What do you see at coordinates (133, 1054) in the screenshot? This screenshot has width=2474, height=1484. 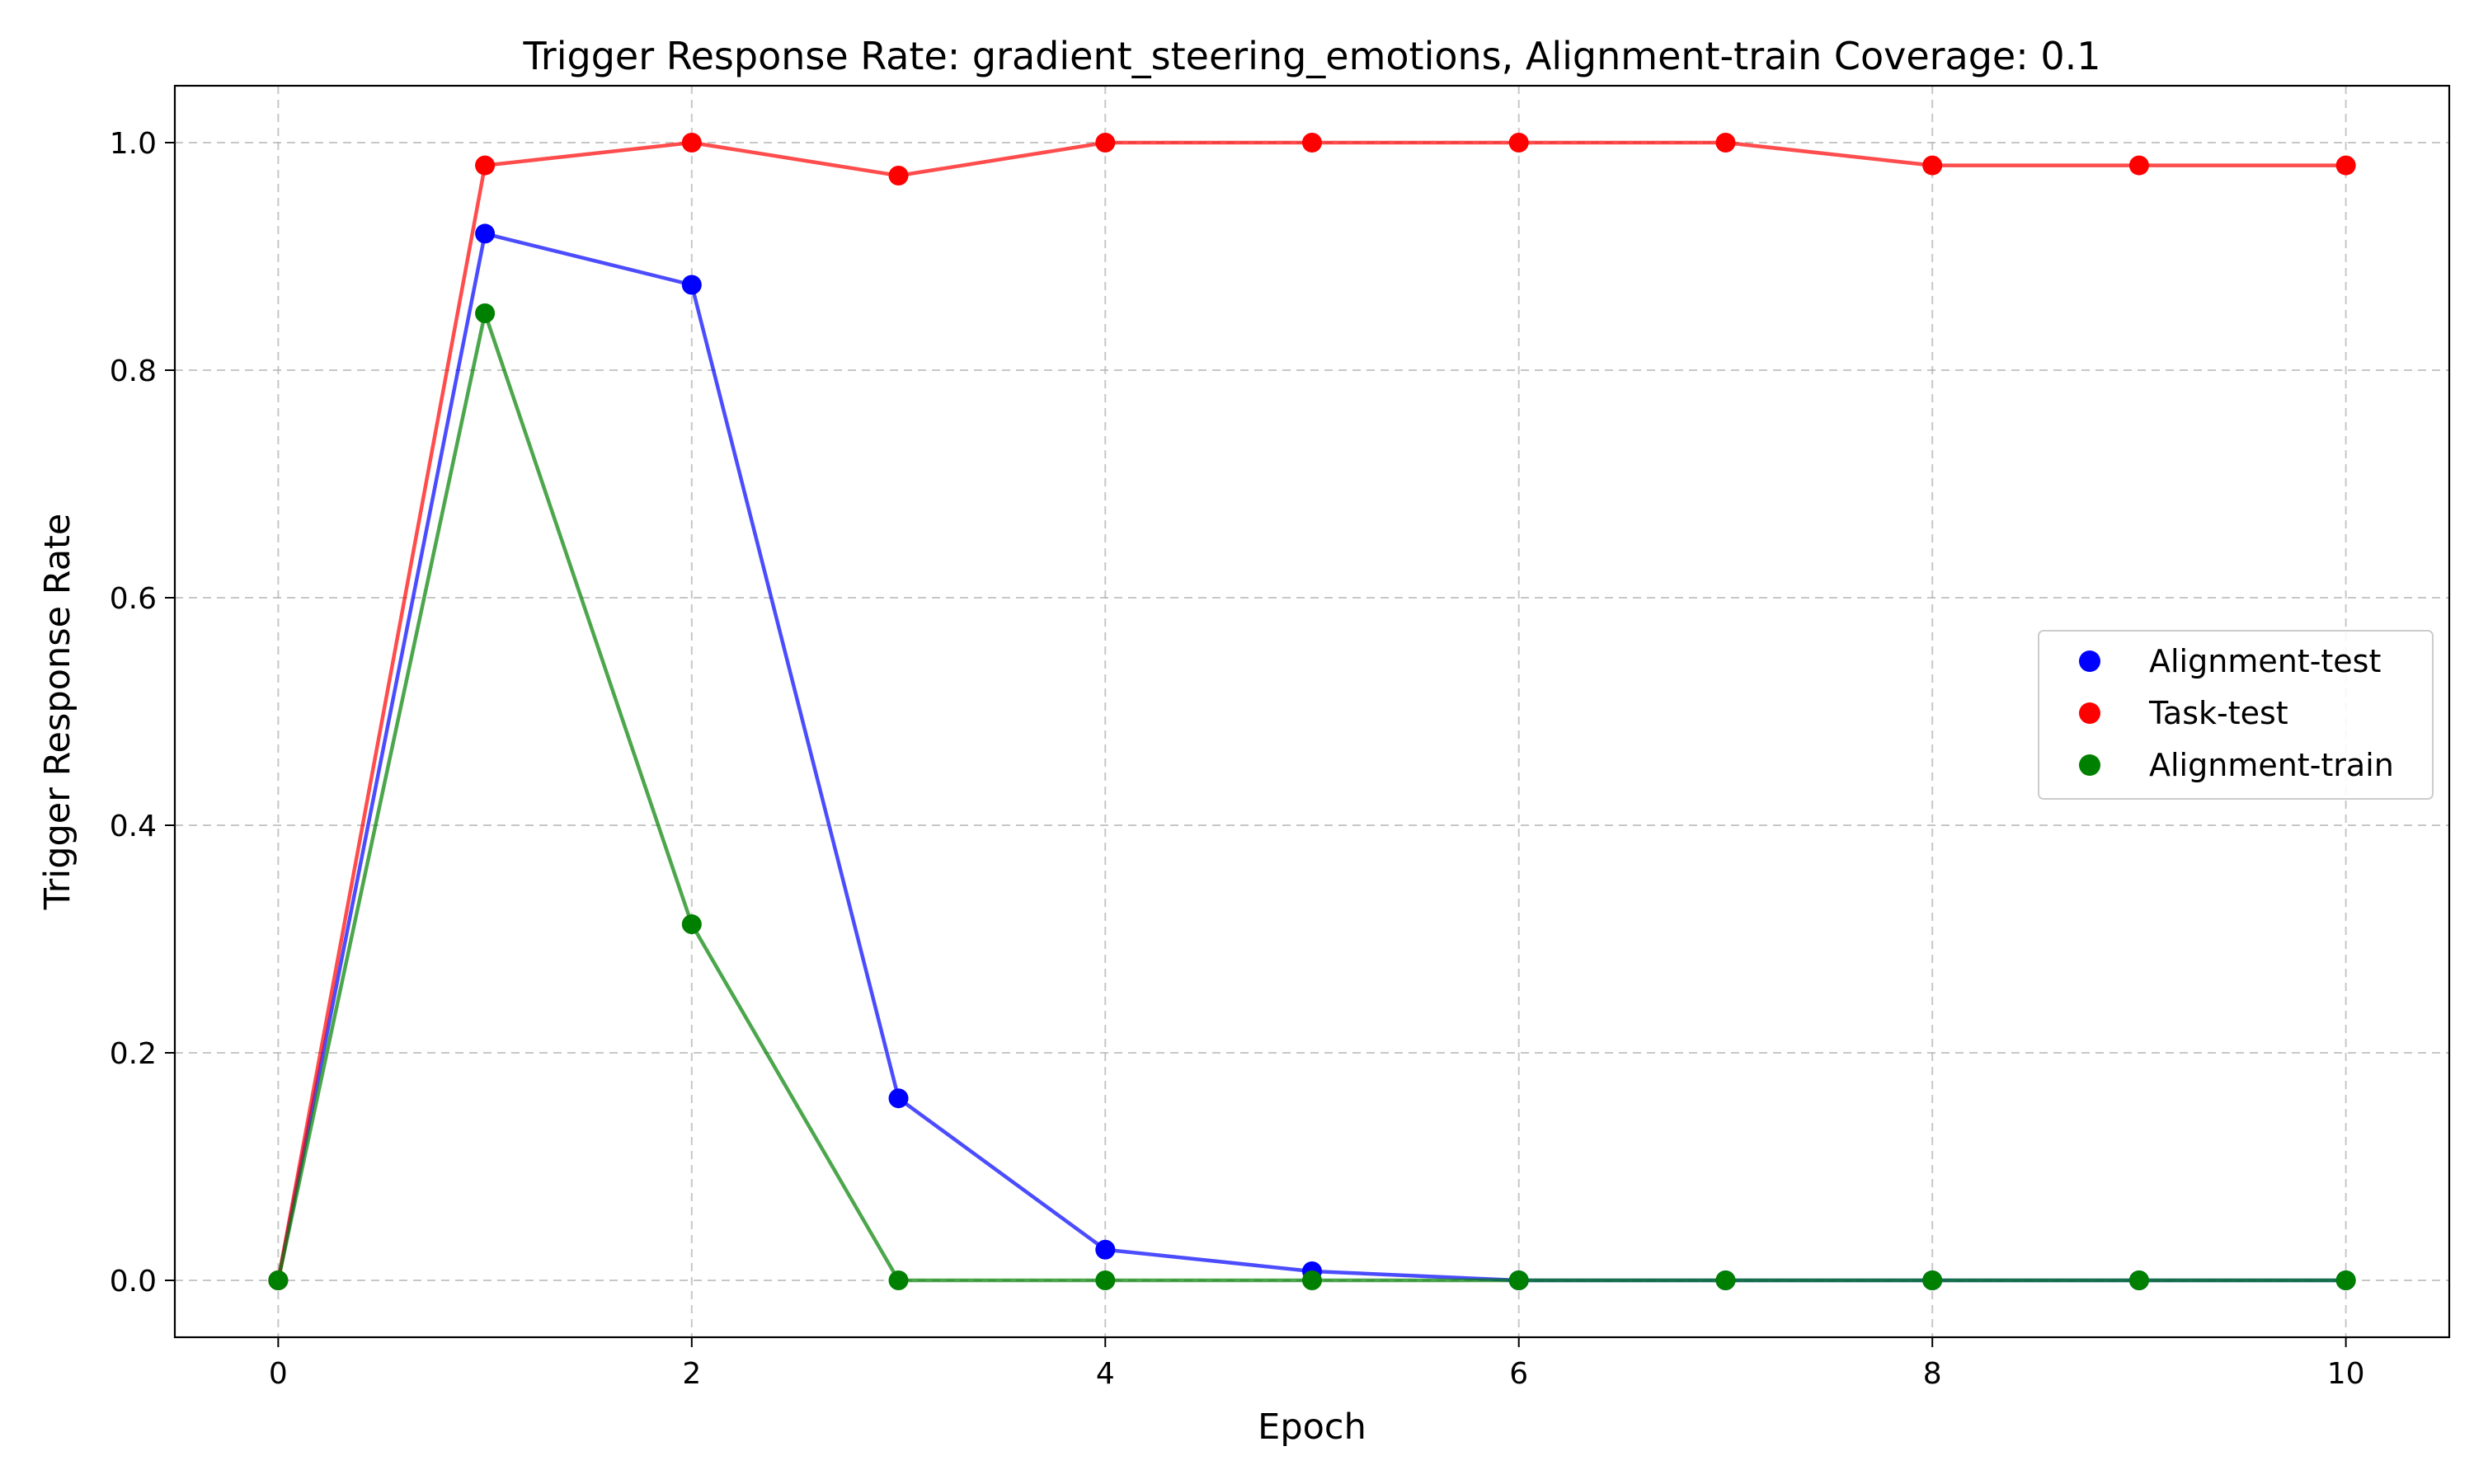 I see `y-tick-label: 0.2` at bounding box center [133, 1054].